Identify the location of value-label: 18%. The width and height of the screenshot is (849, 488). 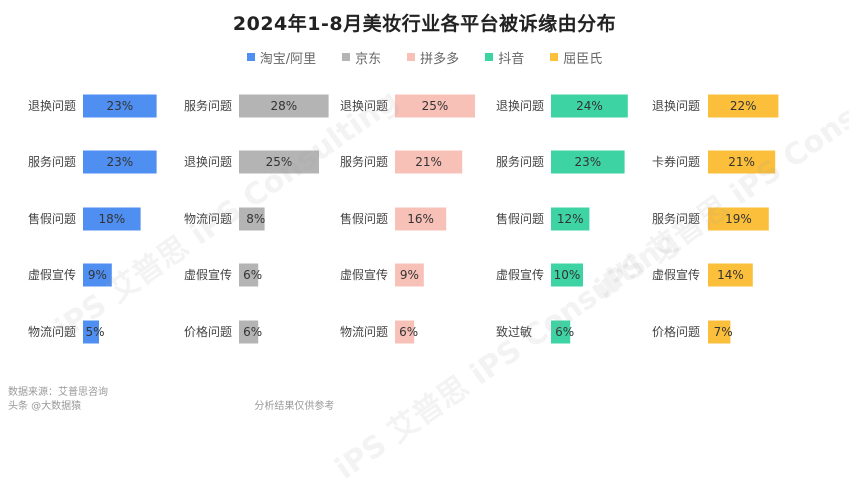
(111, 219).